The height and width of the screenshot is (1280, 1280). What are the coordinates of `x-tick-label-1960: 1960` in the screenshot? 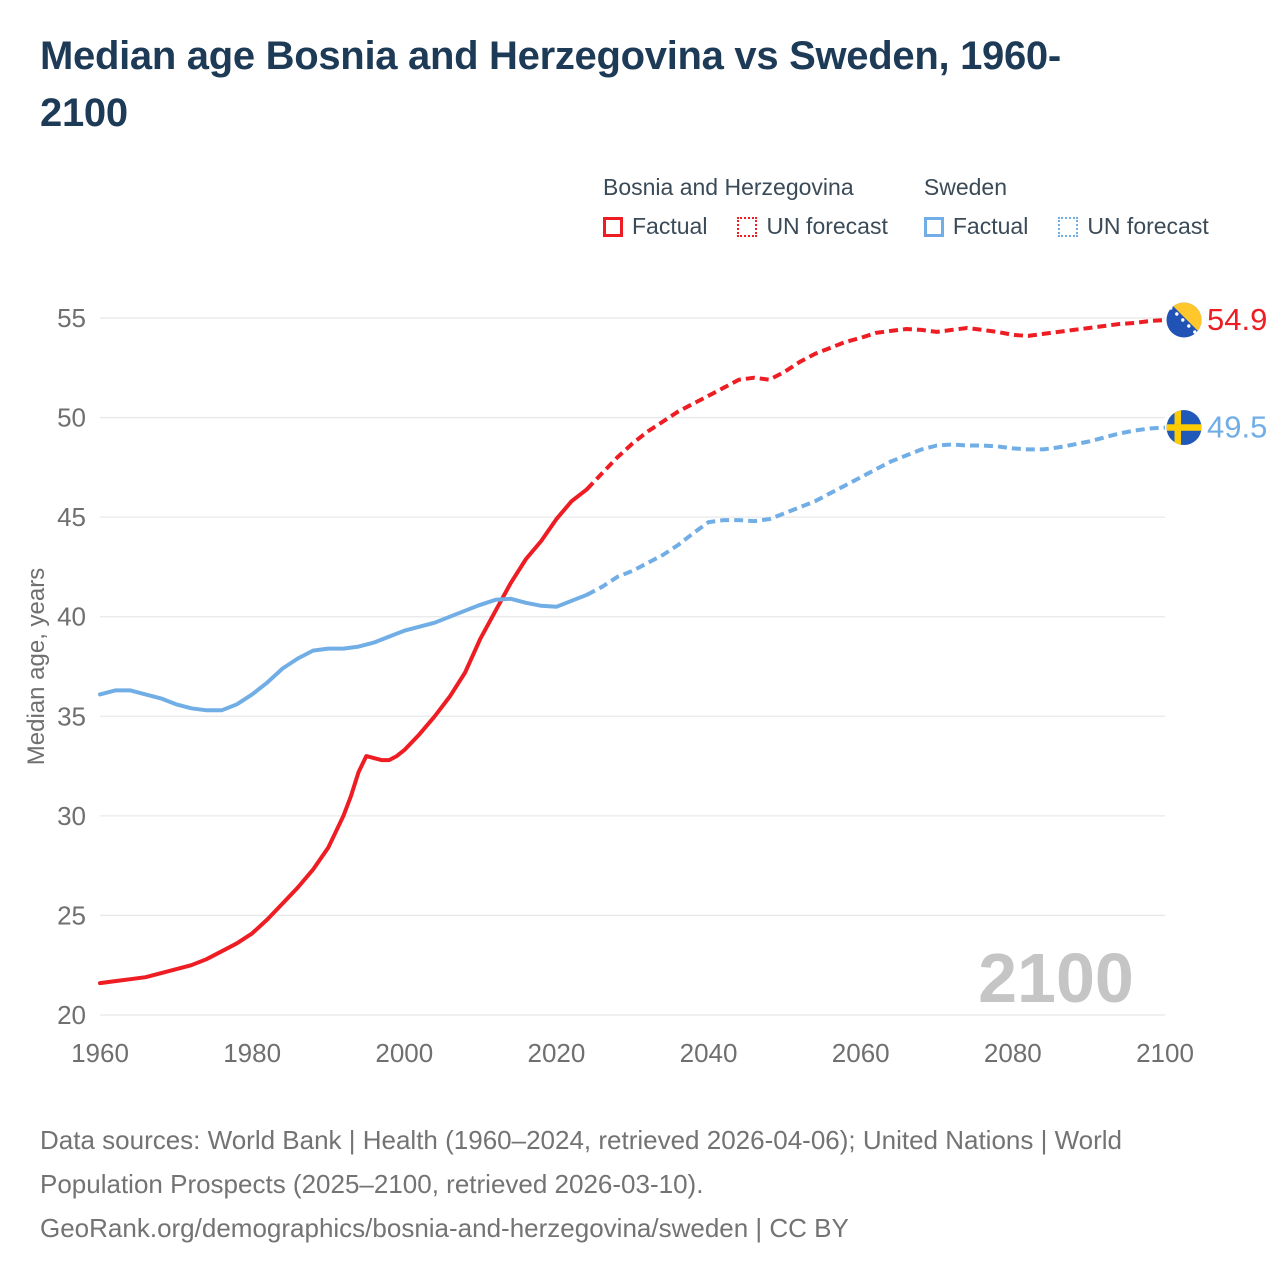 It's located at (100, 1053).